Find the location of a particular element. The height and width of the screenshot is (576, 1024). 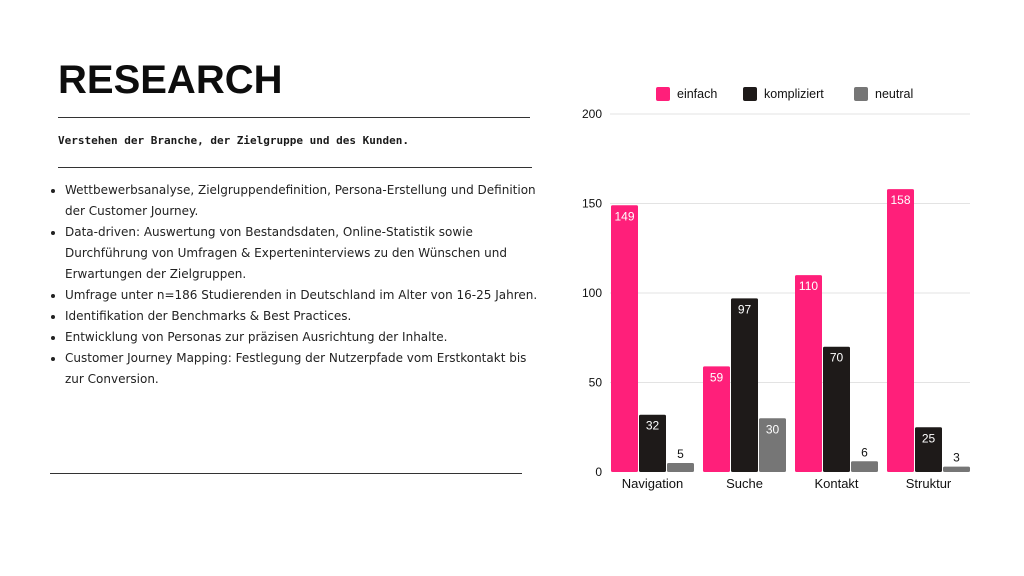

data-label: 5 is located at coordinates (680, 454).